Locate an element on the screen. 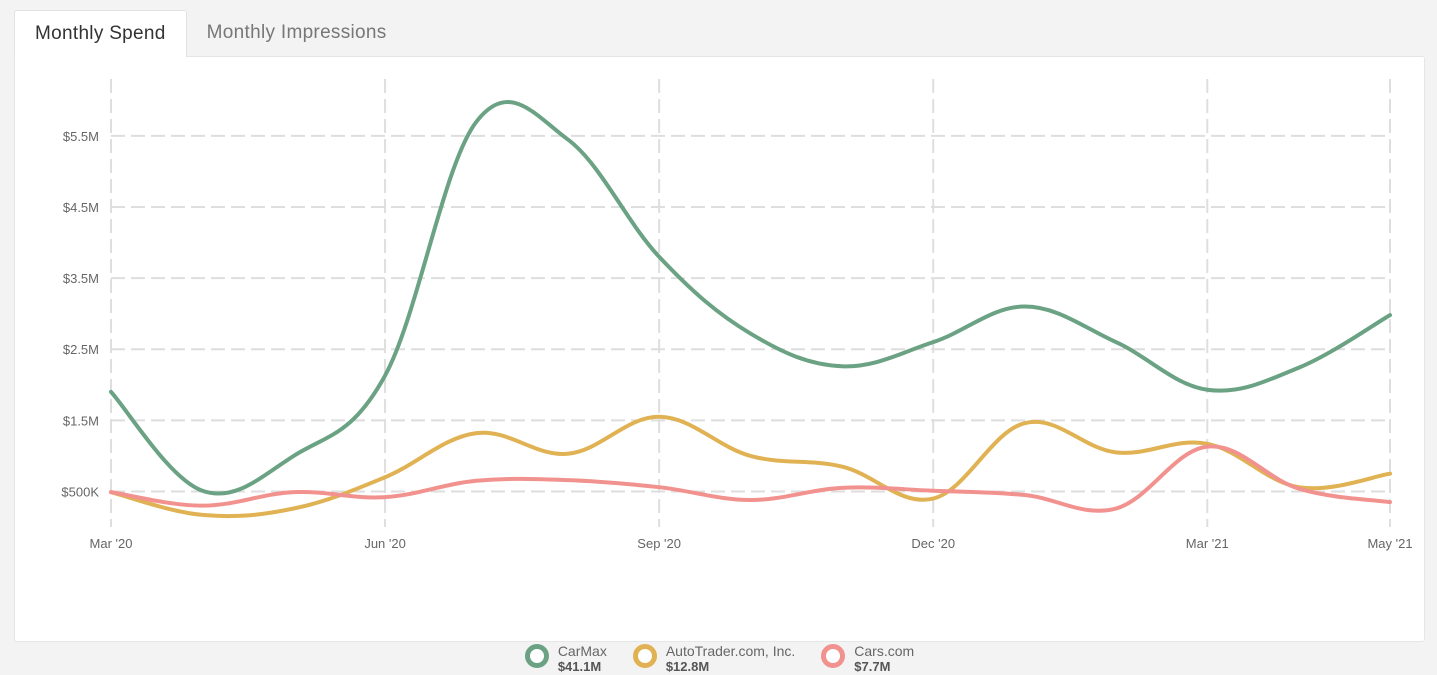 The image size is (1437, 675). autotrader-ring-icon is located at coordinates (644, 656).